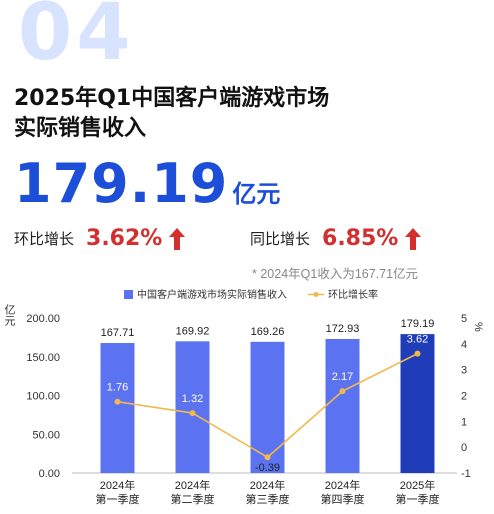 The height and width of the screenshot is (514, 494). I want to click on x-tick-label: 第四季度, so click(343, 499).